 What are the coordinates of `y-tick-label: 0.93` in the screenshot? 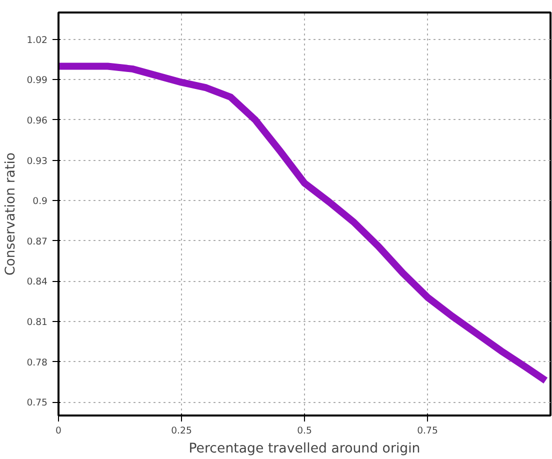 It's located at (37, 161).